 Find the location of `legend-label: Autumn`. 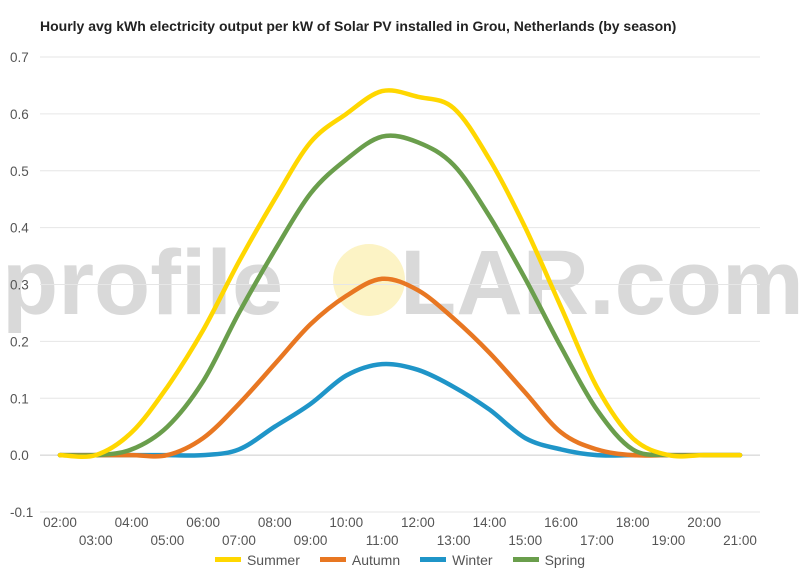

legend-label: Autumn is located at coordinates (376, 559).